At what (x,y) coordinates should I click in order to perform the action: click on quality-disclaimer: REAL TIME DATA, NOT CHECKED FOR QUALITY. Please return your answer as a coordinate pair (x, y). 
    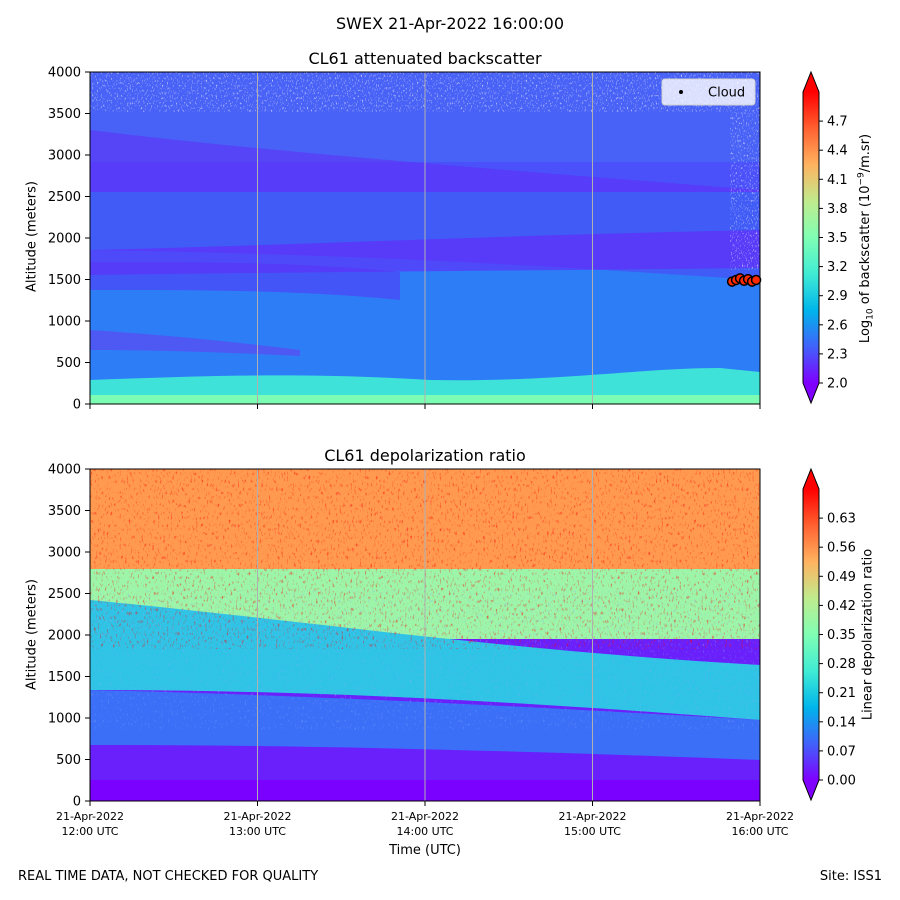
    Looking at the image, I should click on (168, 876).